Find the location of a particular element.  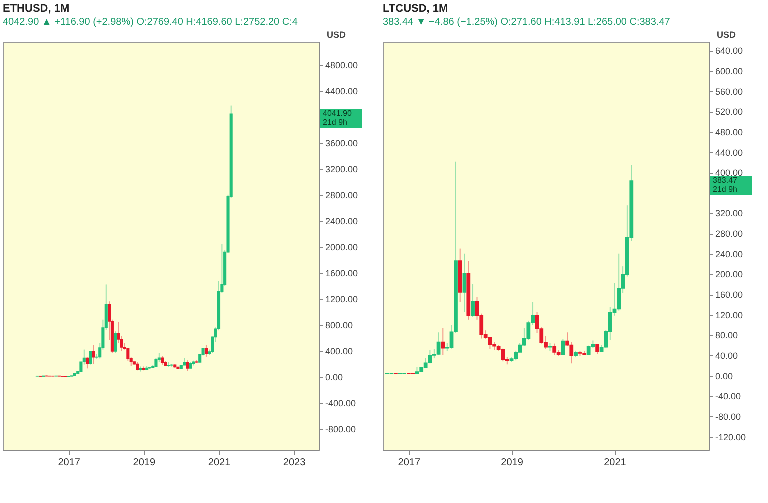

y-tick-label: 440.00 is located at coordinates (730, 153).